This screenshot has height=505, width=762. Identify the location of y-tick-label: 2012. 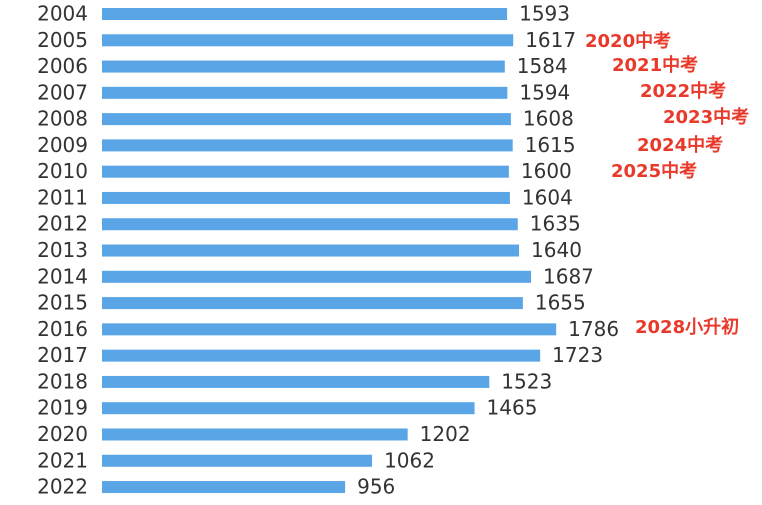
(62, 224).